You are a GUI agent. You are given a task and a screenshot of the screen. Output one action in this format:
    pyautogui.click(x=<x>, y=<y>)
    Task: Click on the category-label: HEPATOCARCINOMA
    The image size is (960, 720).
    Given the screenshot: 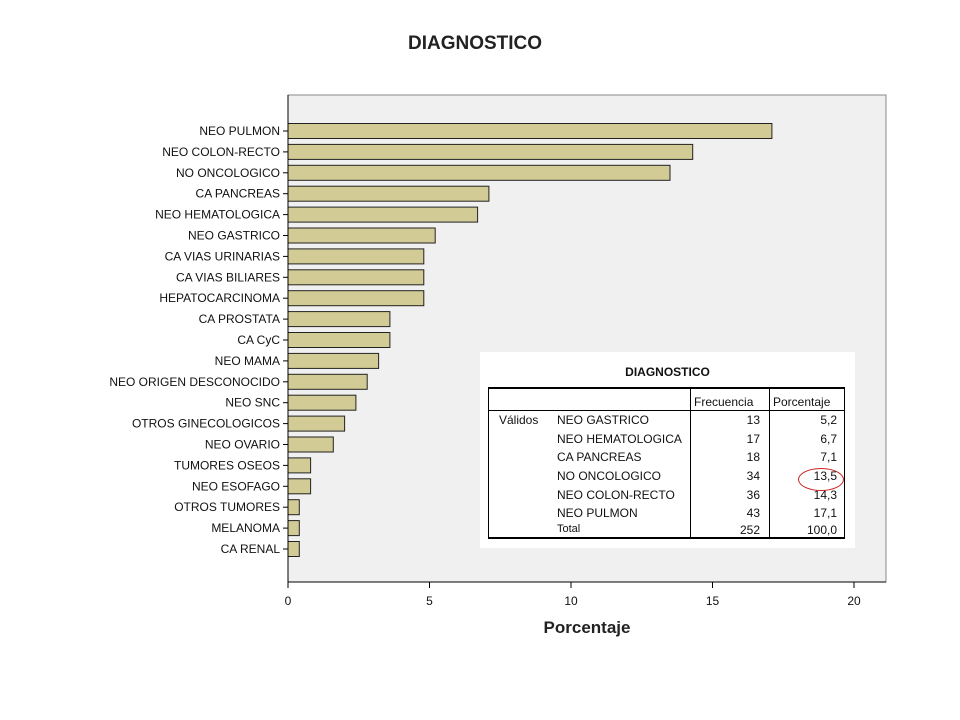 What is the action you would take?
    pyautogui.click(x=219, y=298)
    